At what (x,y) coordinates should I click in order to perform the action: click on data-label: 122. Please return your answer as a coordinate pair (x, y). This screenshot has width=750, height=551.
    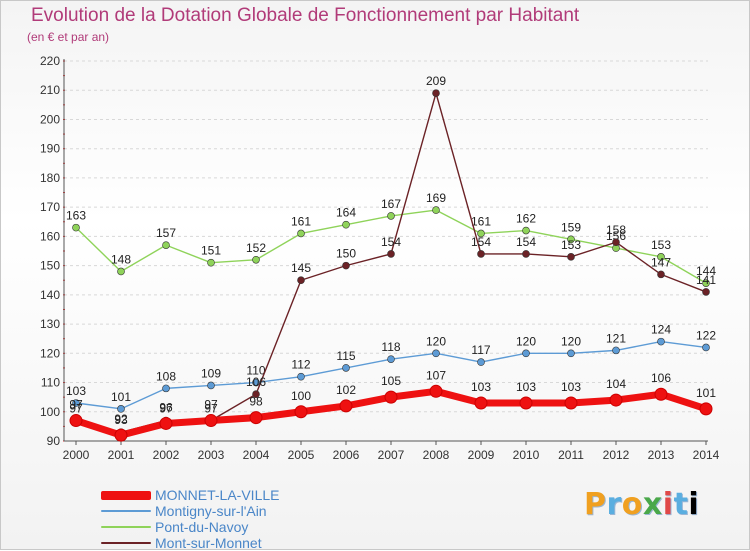
    Looking at the image, I should click on (706, 335).